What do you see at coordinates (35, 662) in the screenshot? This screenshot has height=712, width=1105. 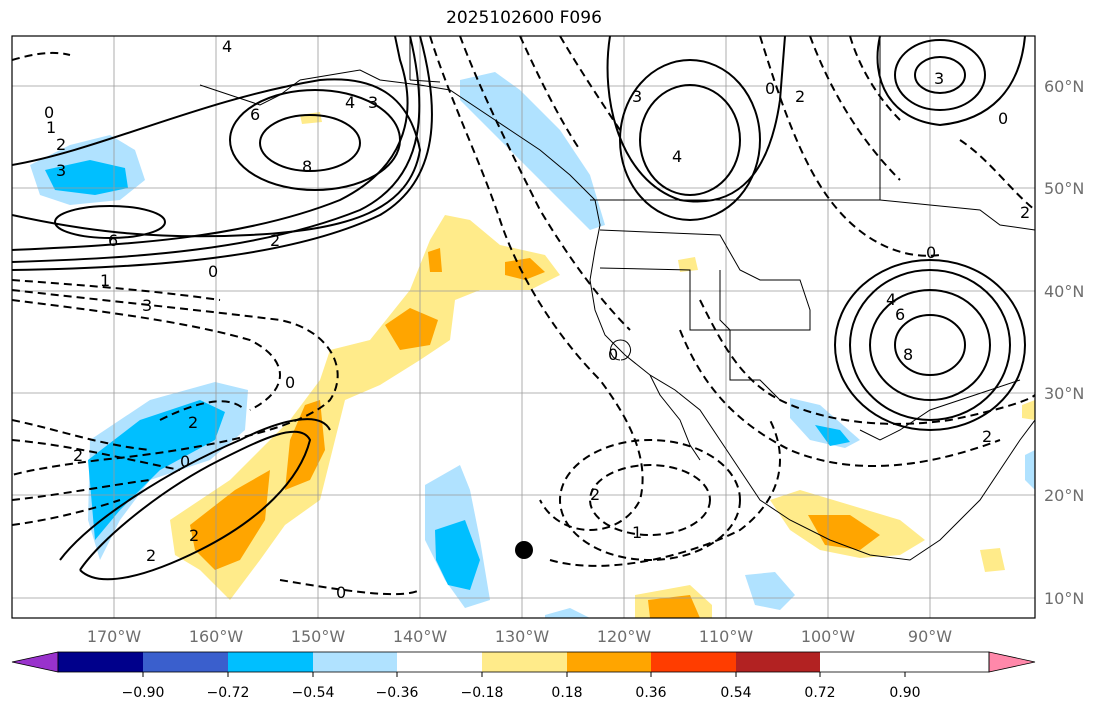 I see `colorbar-extend-low` at bounding box center [35, 662].